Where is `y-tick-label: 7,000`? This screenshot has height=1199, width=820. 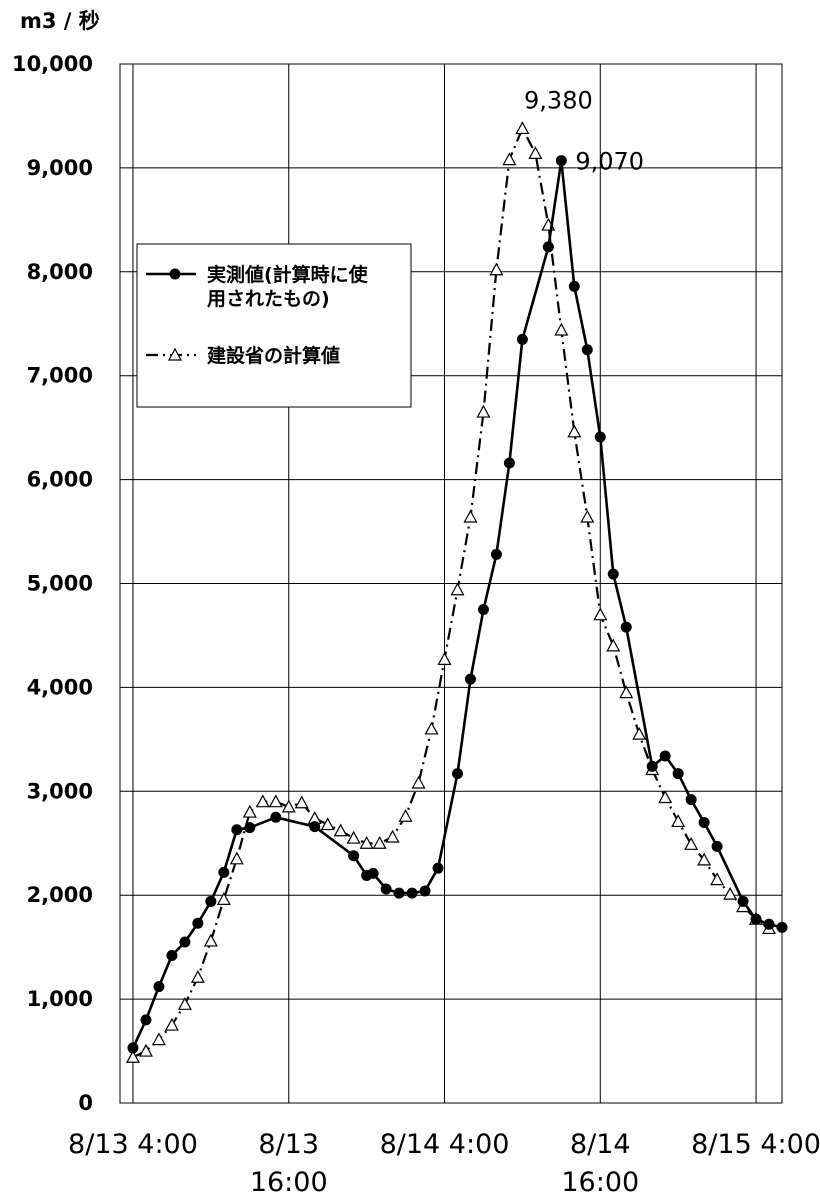
y-tick-label: 7,000 is located at coordinates (60, 376).